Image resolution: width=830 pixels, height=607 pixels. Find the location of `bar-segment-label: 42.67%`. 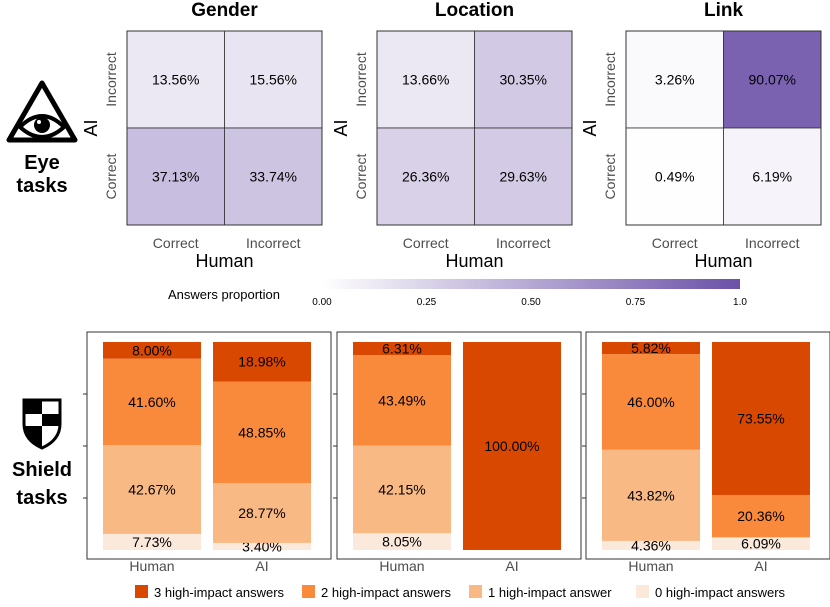

bar-segment-label: 42.67% is located at coordinates (151, 490).